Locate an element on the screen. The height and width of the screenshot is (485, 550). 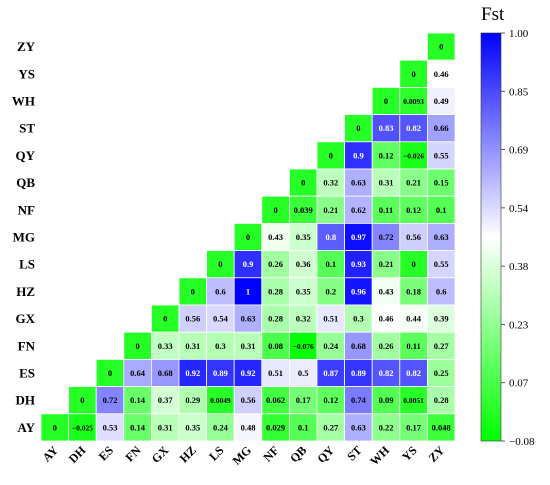
cell-value-LS-QY: 0.1 is located at coordinates (330, 264).